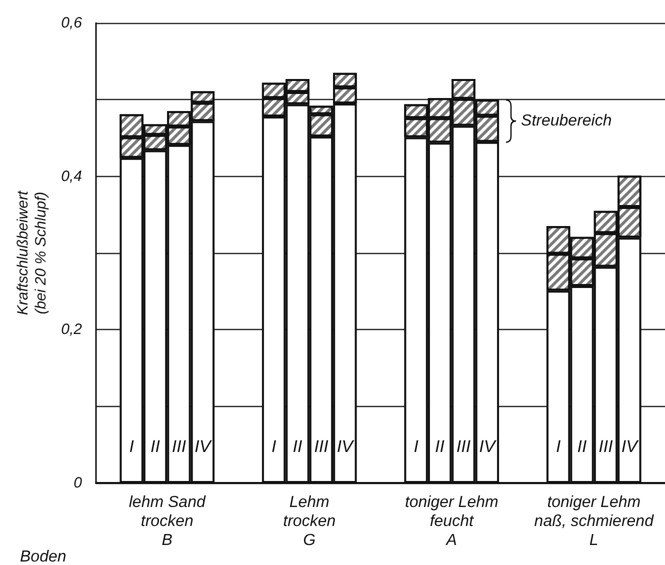 This screenshot has width=665, height=565. What do you see at coordinates (566, 121) in the screenshot?
I see `annotation: Streubereich` at bounding box center [566, 121].